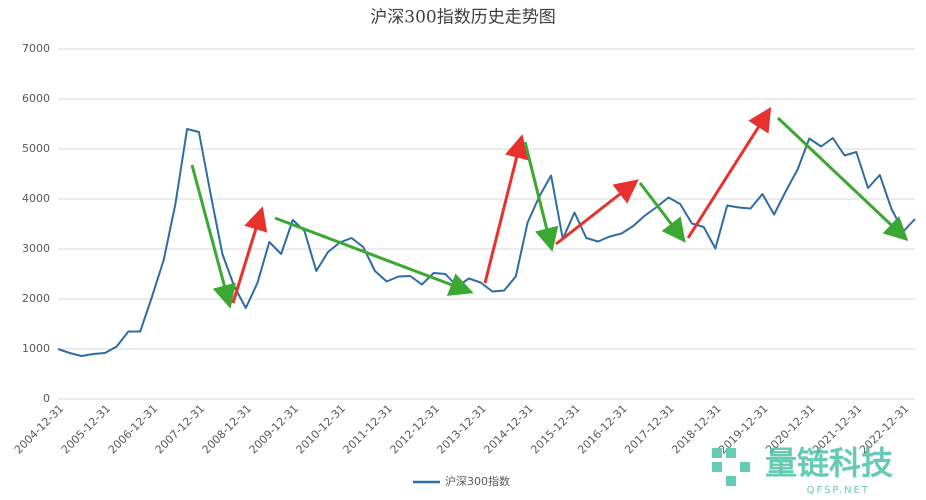 The image size is (926, 500). What do you see at coordinates (36, 198) in the screenshot?
I see `y-tick-label: 4000` at bounding box center [36, 198].